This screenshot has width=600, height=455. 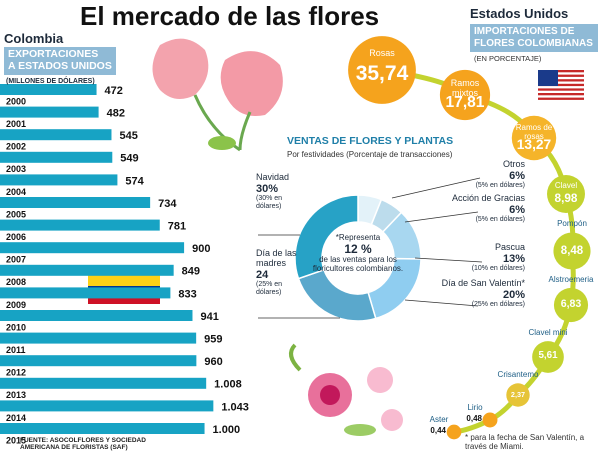 What do you see at coordinates (548, 333) in the screenshot?
I see `category-label: Clavel mini` at bounding box center [548, 333].